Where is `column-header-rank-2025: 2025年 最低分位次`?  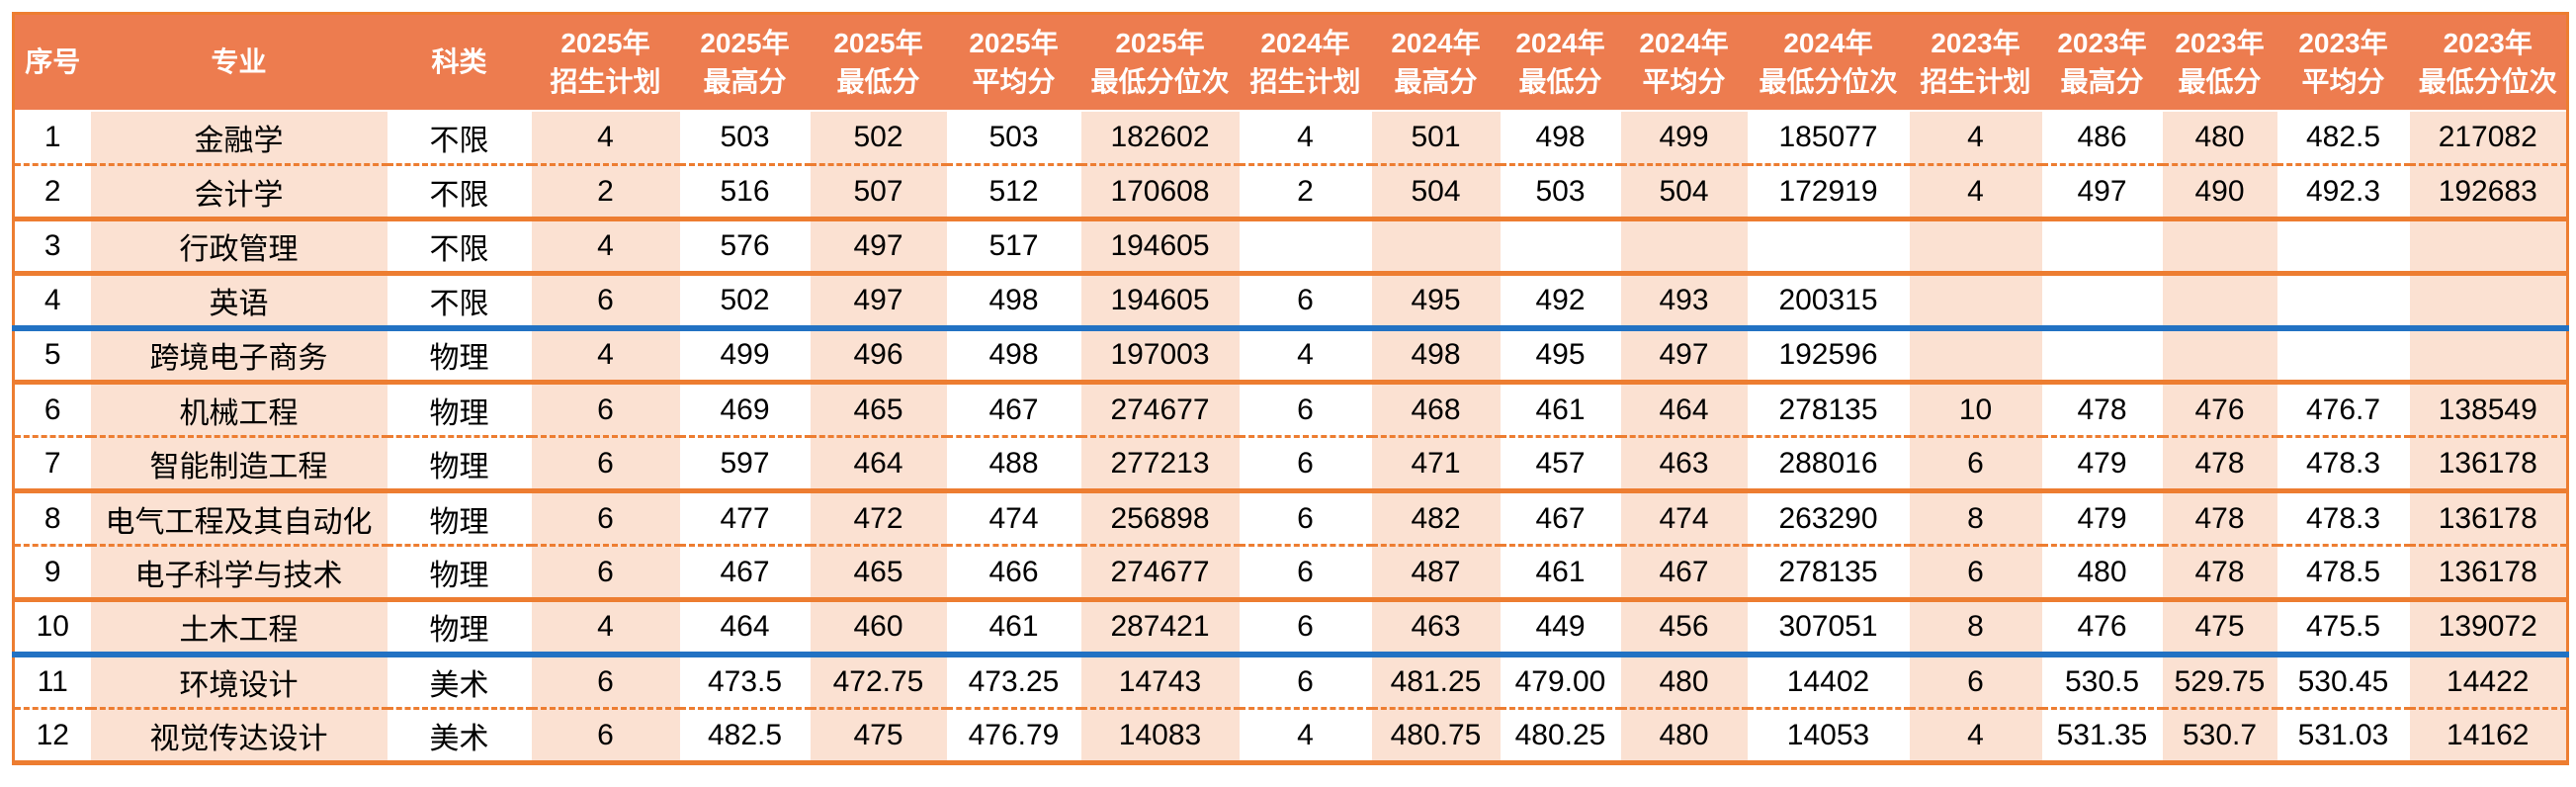 column-header-rank-2025: 2025年 最低分位次 is located at coordinates (1160, 62).